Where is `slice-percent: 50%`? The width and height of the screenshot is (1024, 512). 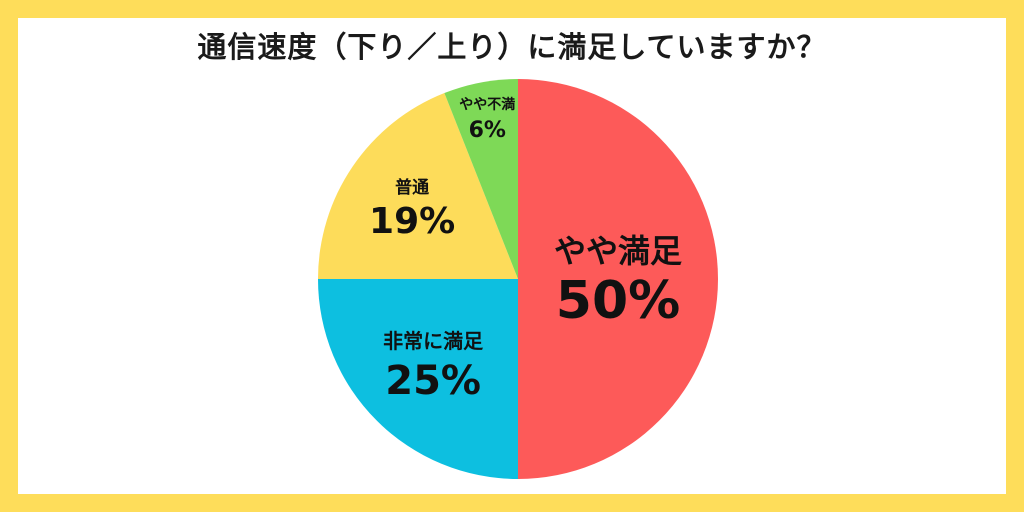 slice-percent: 50% is located at coordinates (618, 301).